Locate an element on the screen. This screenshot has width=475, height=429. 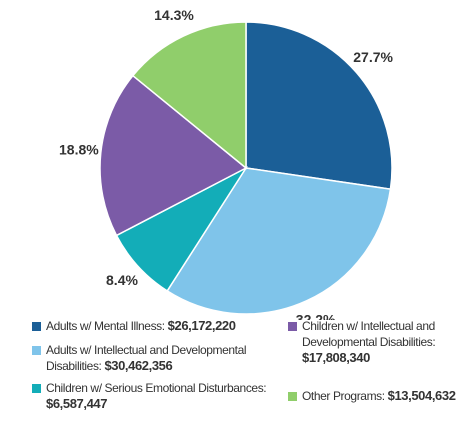
legend-amount: $17,808,340 is located at coordinates (336, 357).